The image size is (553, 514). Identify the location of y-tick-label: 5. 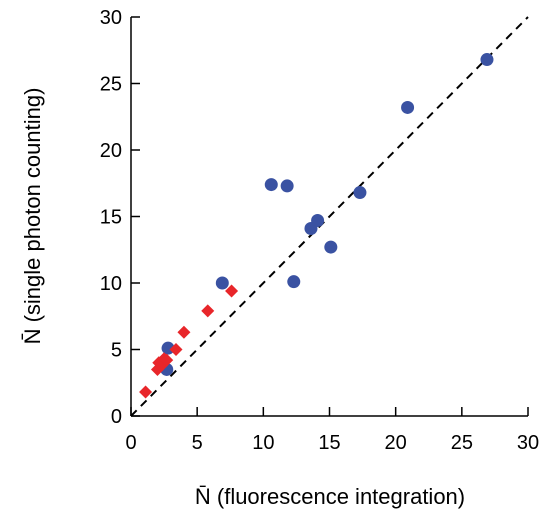
(116, 351).